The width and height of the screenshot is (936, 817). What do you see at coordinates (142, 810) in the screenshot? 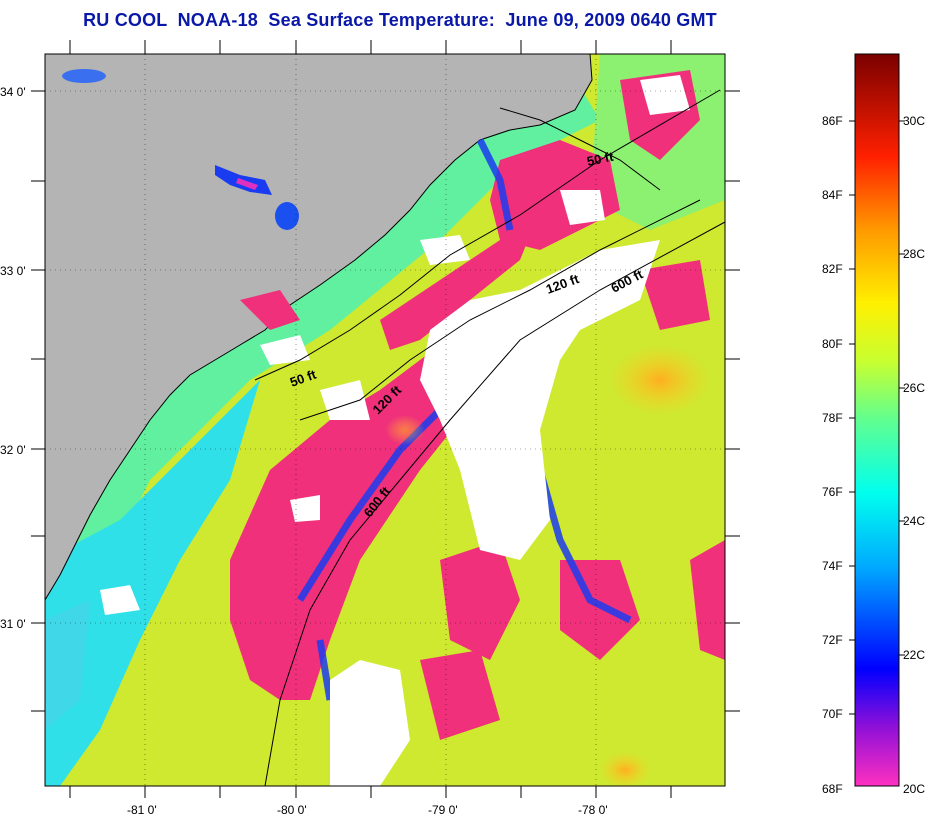
I see `lon-label-81: -81 0'` at bounding box center [142, 810].